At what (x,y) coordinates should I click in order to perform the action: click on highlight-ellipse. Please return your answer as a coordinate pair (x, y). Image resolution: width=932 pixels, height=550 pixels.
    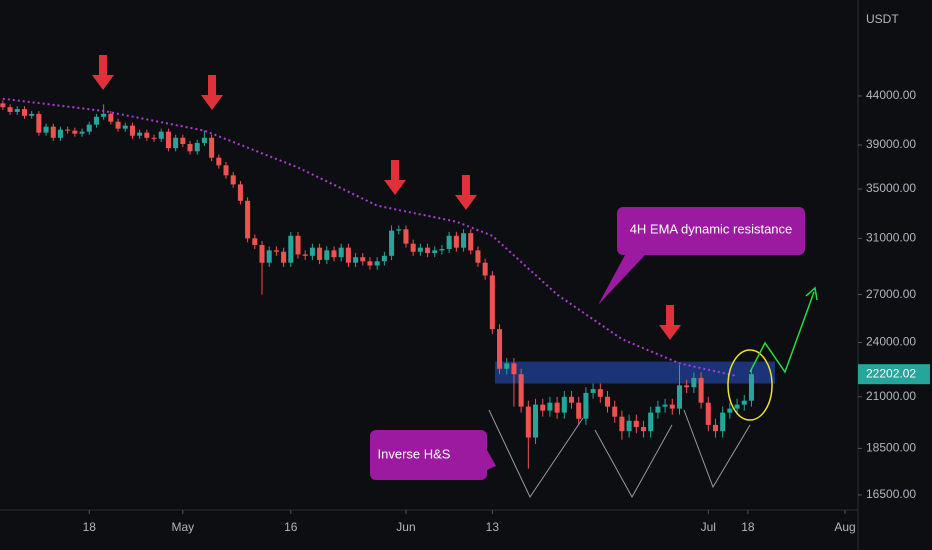
    Looking at the image, I should click on (750, 385).